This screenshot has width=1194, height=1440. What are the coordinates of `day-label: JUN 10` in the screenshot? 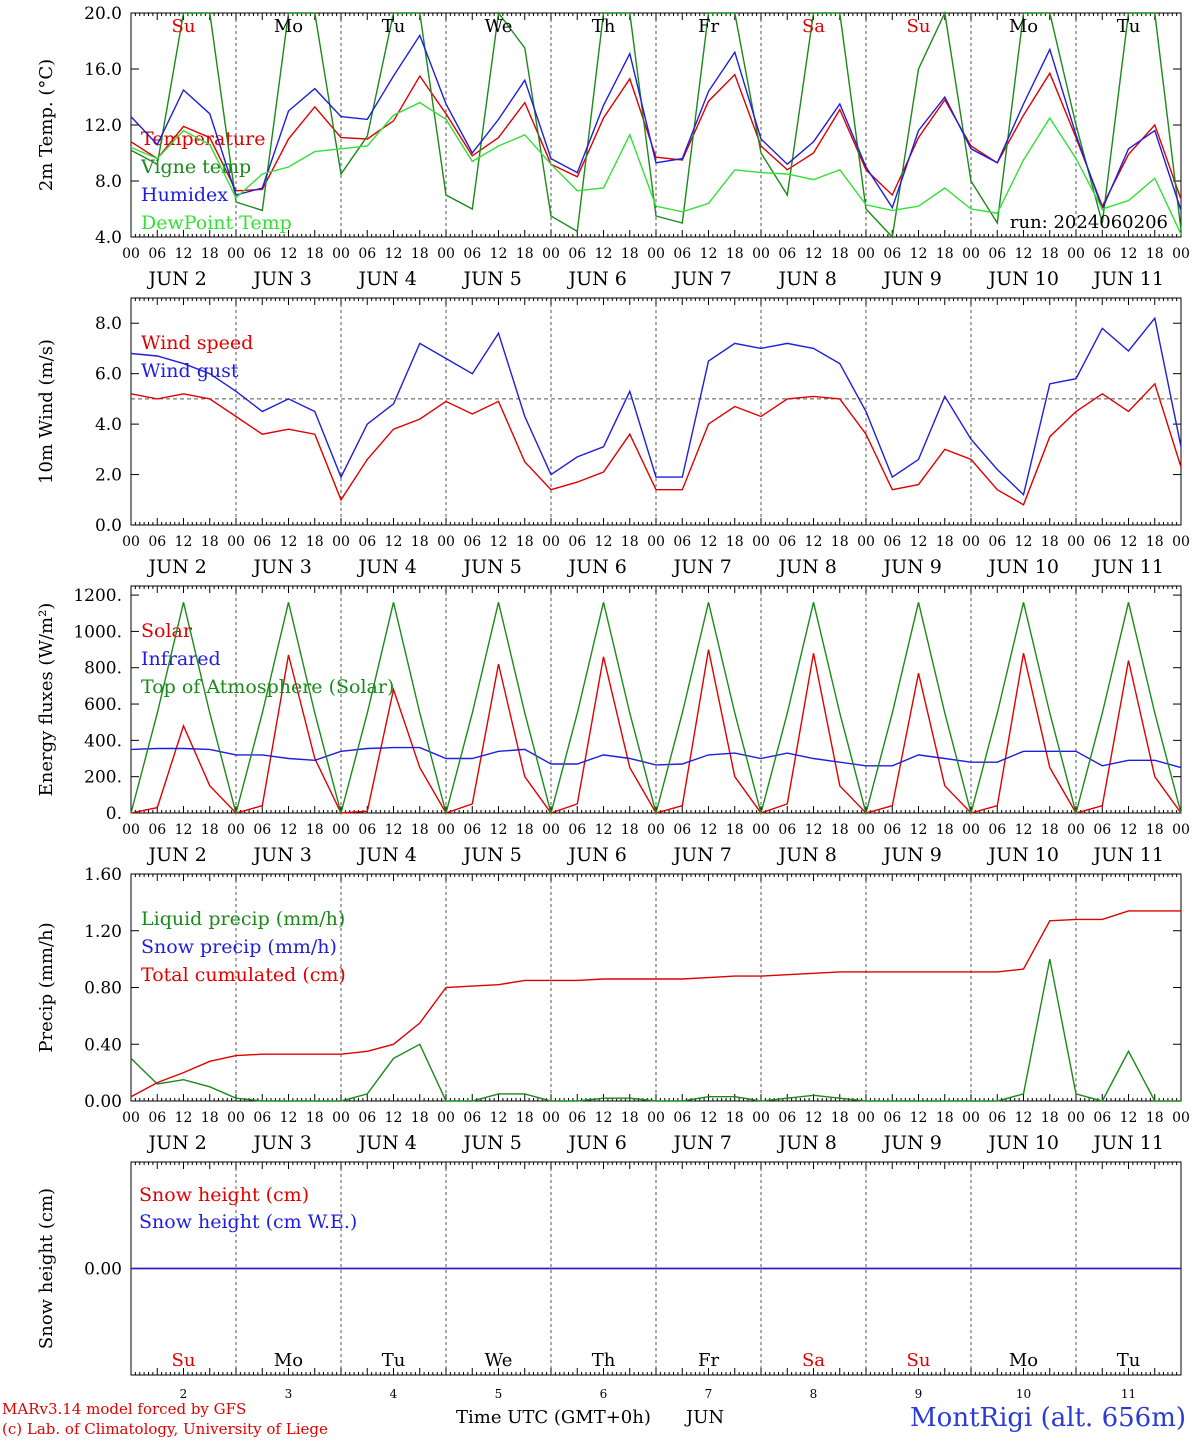 It's located at (1023, 279).